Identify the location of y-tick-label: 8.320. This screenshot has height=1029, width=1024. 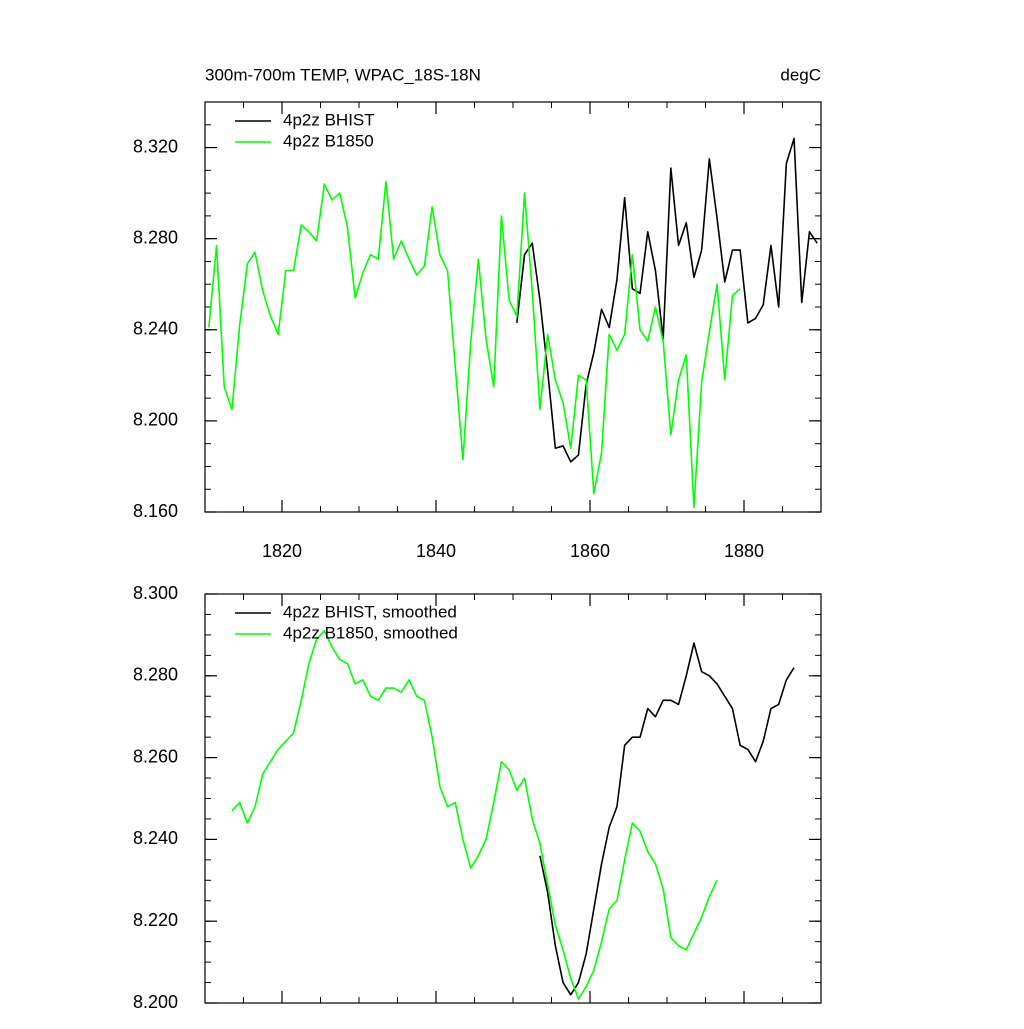
(155, 146).